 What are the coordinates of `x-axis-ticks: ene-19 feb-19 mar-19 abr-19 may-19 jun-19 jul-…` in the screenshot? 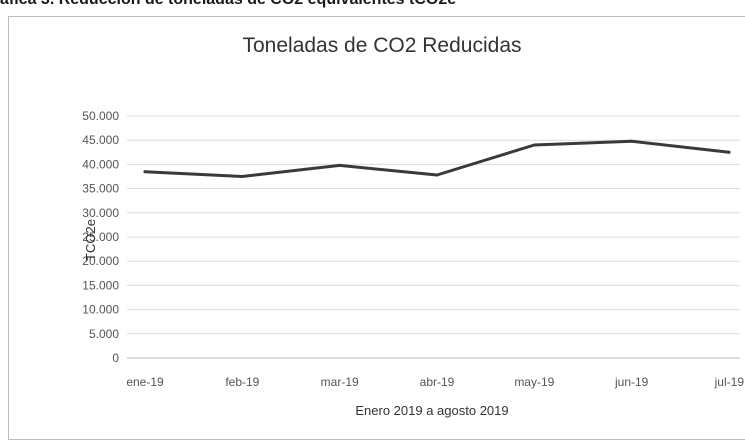 It's located at (435, 382).